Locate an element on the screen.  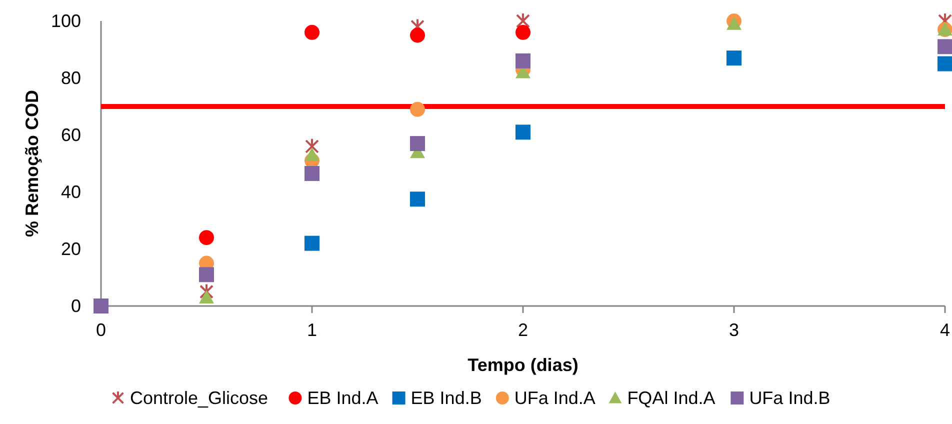
y-axis-title: % Remoção COD is located at coordinates (32, 164).